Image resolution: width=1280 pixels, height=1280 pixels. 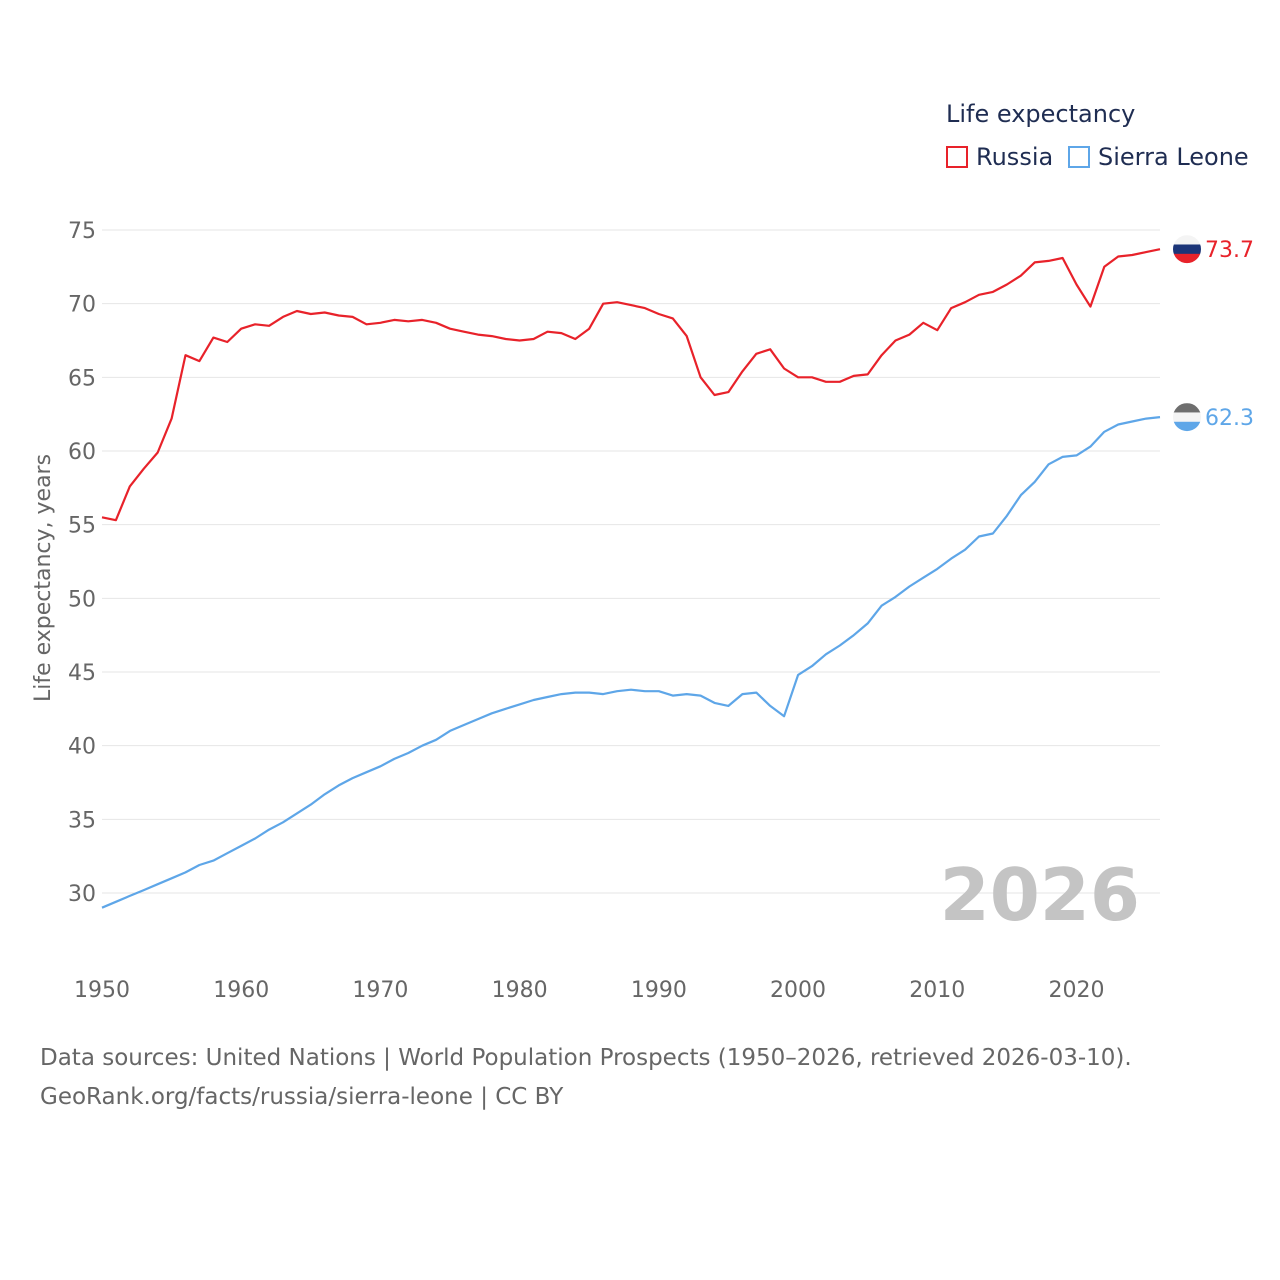 I want to click on x-tick-label: 2010, so click(x=937, y=990).